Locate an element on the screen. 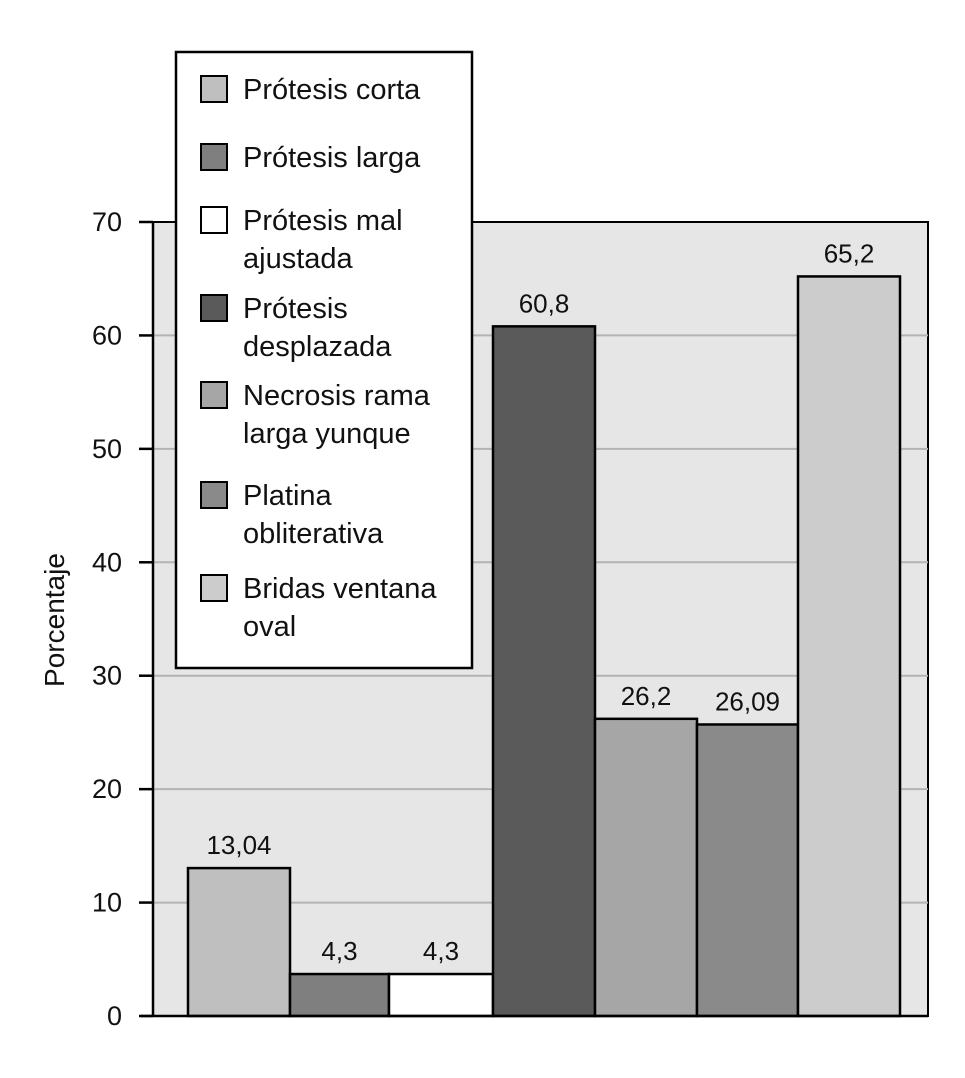 The image size is (965, 1078). bar-value-label: 26,09 is located at coordinates (747, 701).